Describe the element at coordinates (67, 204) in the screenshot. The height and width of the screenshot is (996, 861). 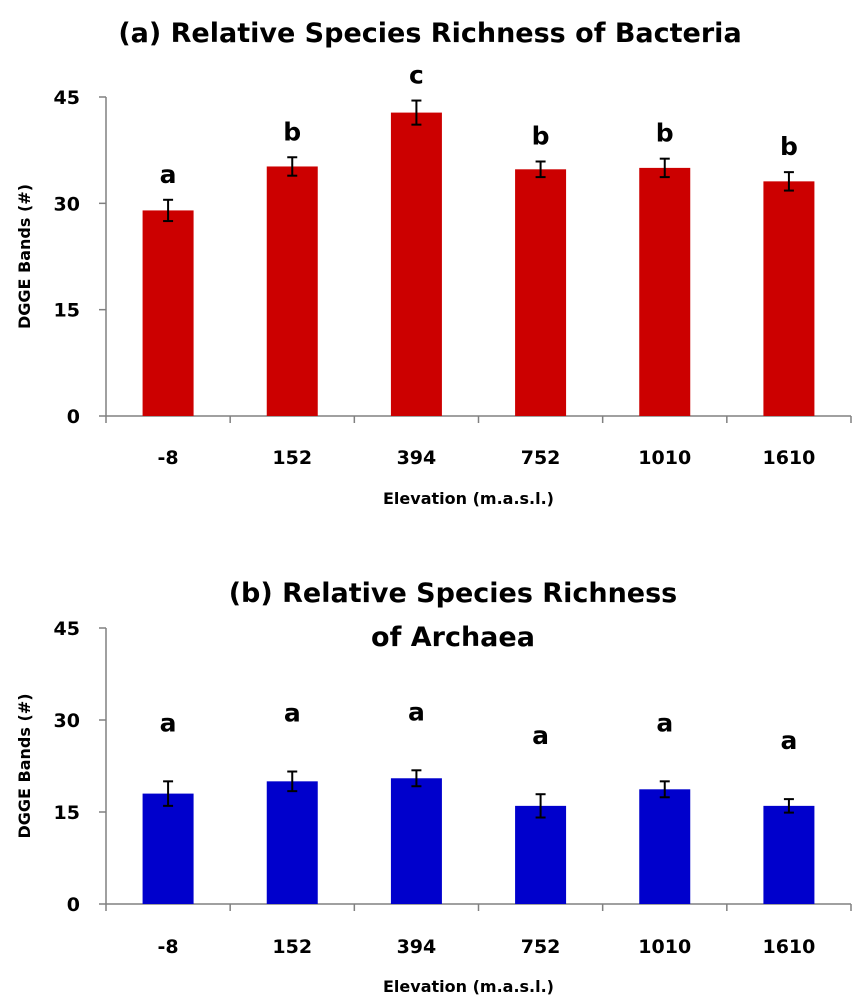
I see `bacteria-y-tick-label: 30` at that location.